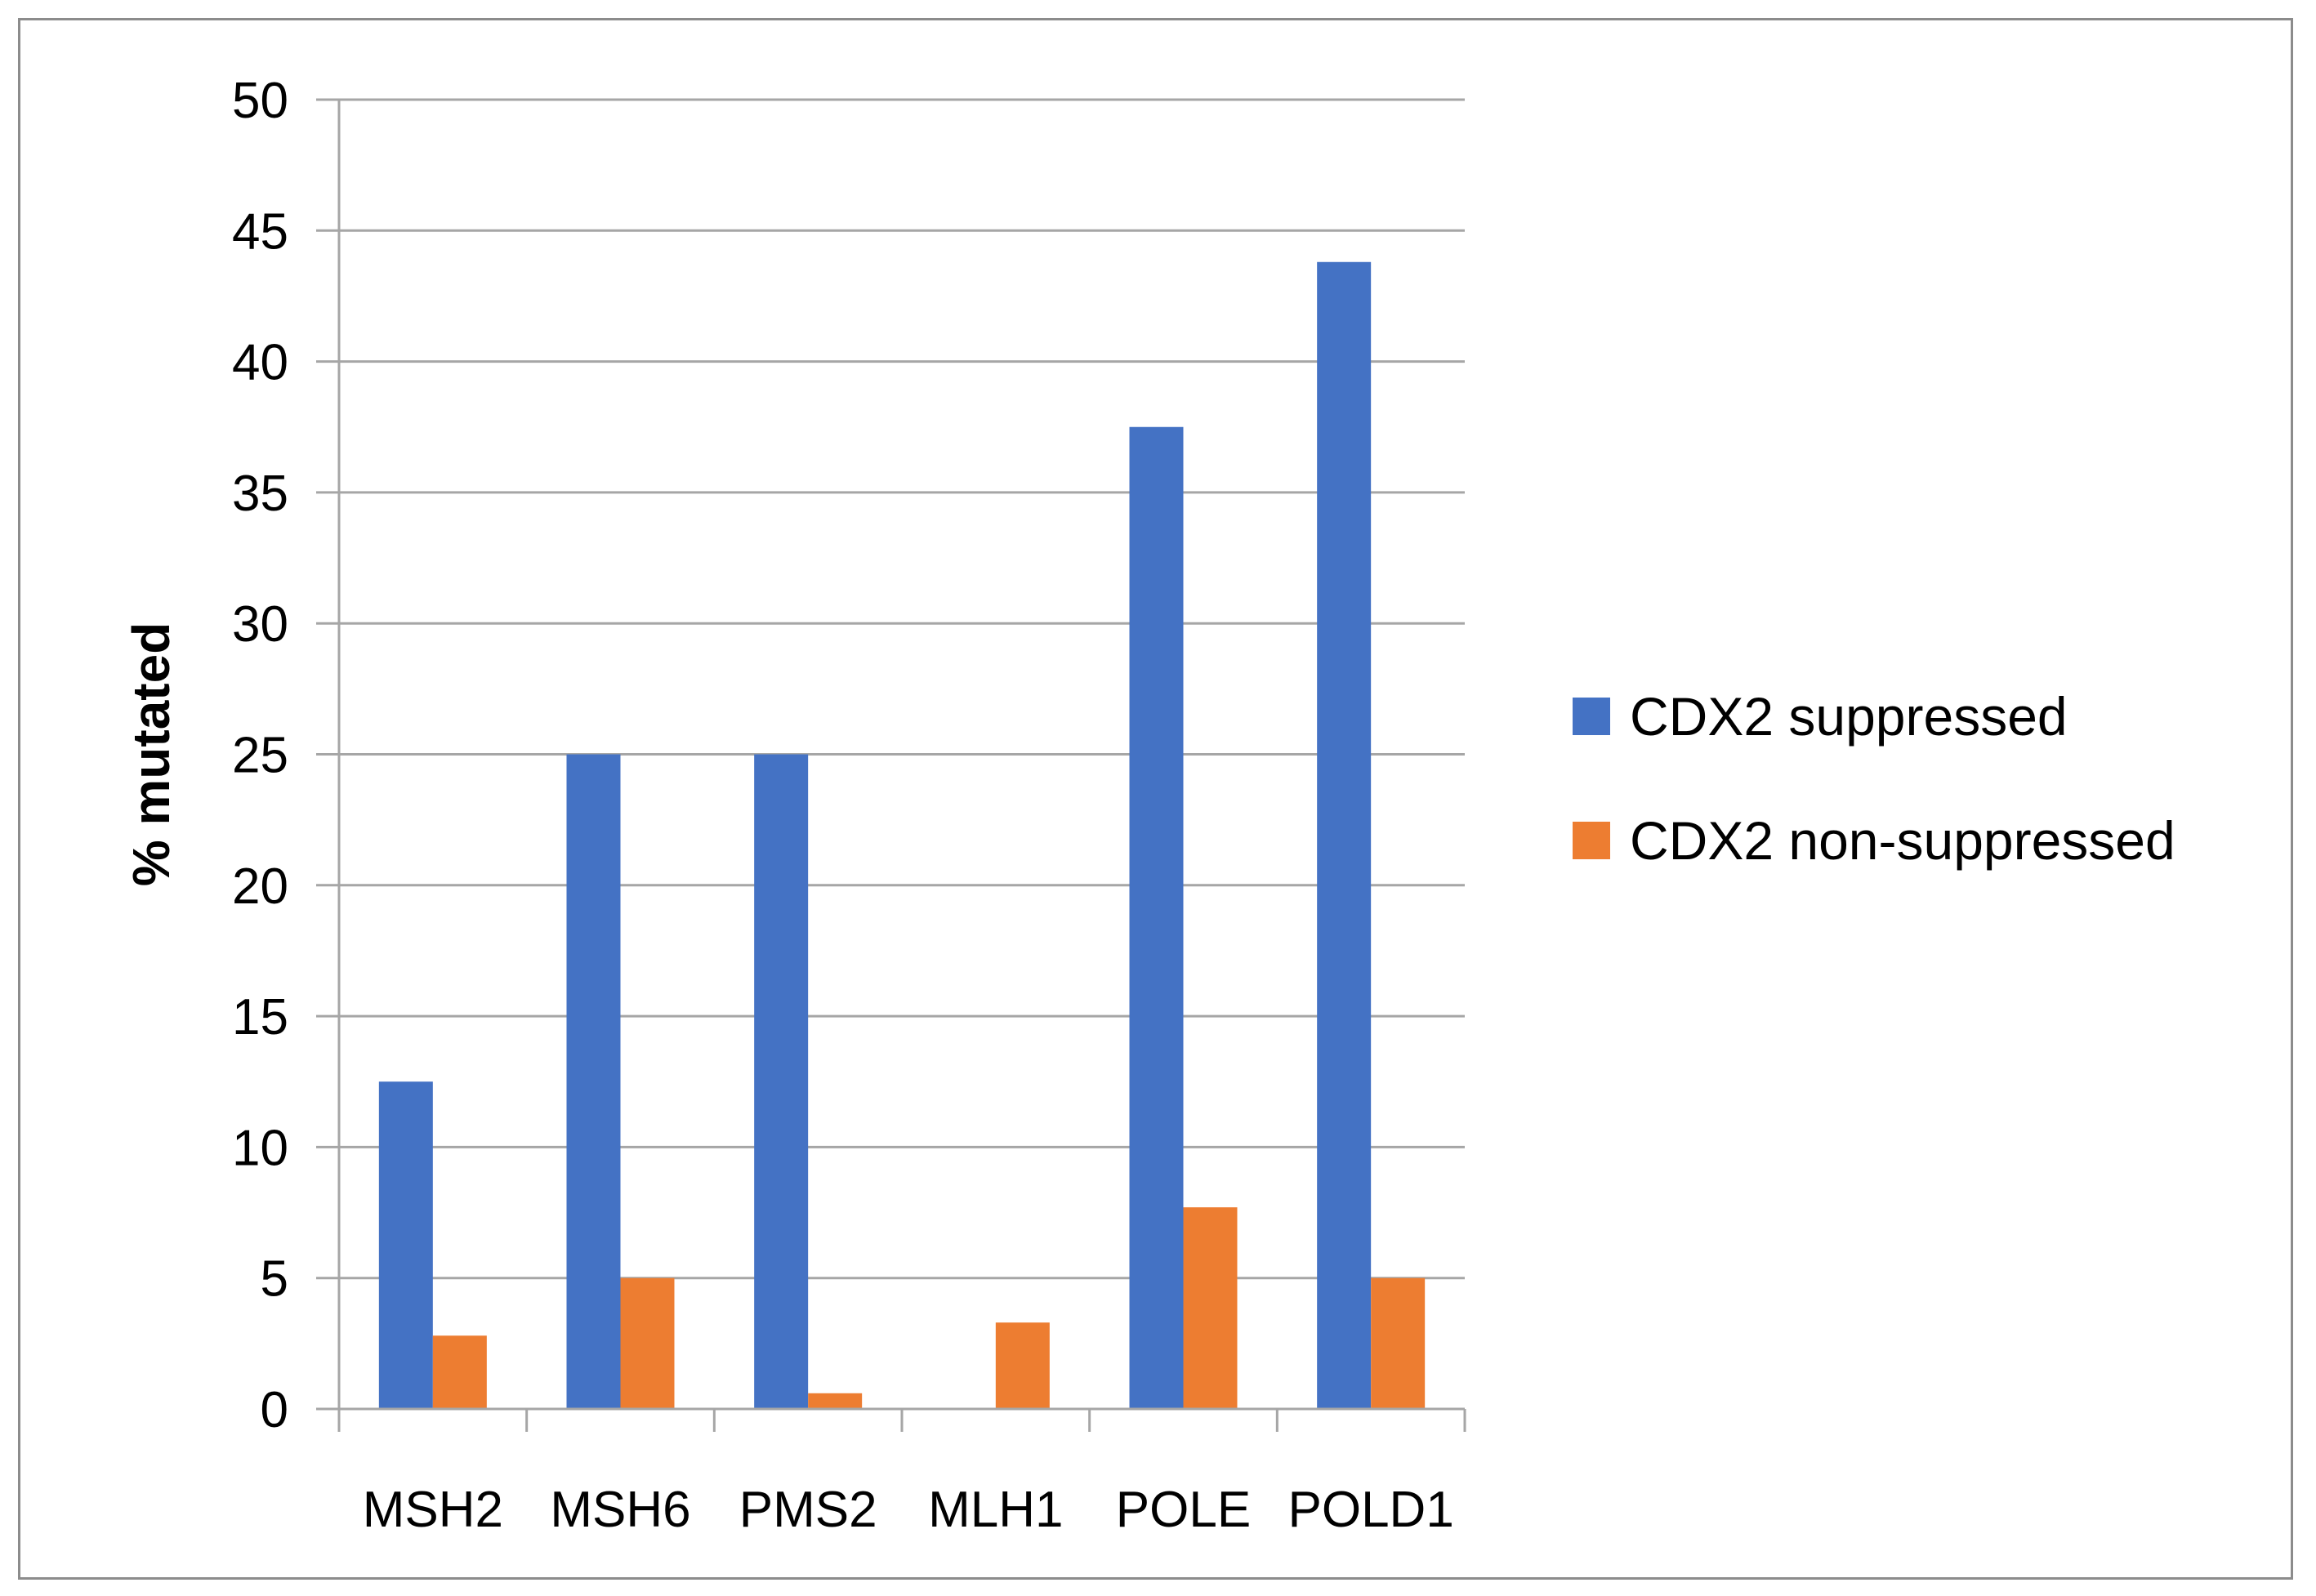 The width and height of the screenshot is (2316, 1596). What do you see at coordinates (260, 101) in the screenshot?
I see `y-tick-label: 50` at bounding box center [260, 101].